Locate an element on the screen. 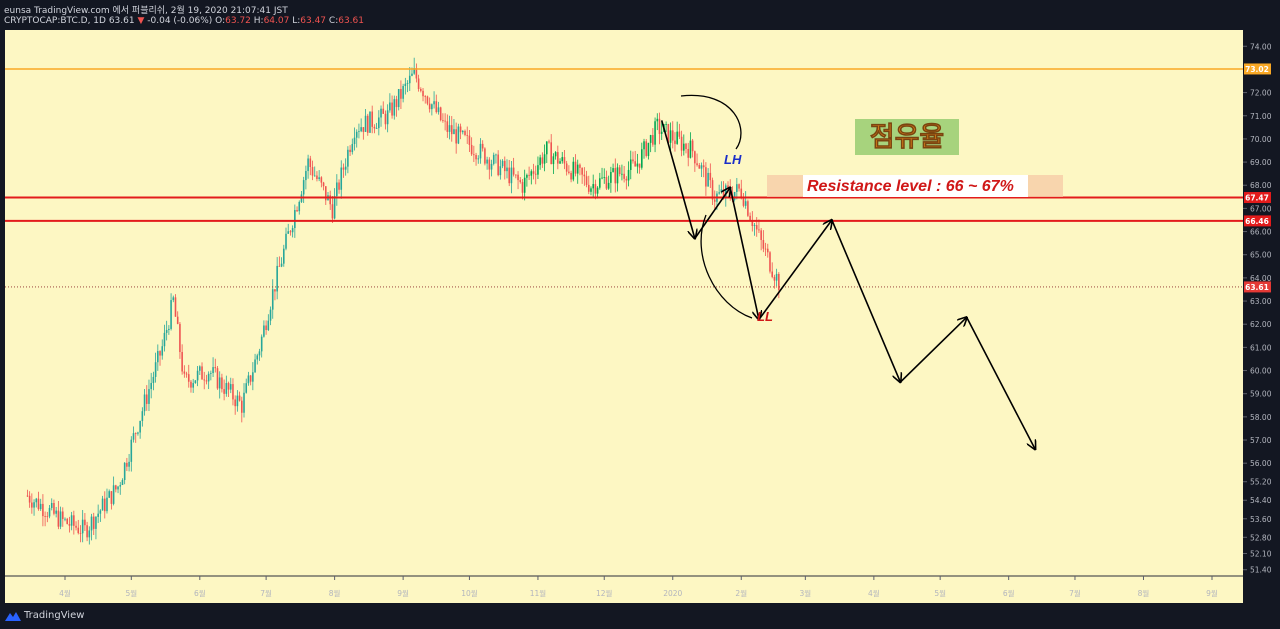 The width and height of the screenshot is (1280, 629). price-tick-label: 74.00 is located at coordinates (1261, 46).